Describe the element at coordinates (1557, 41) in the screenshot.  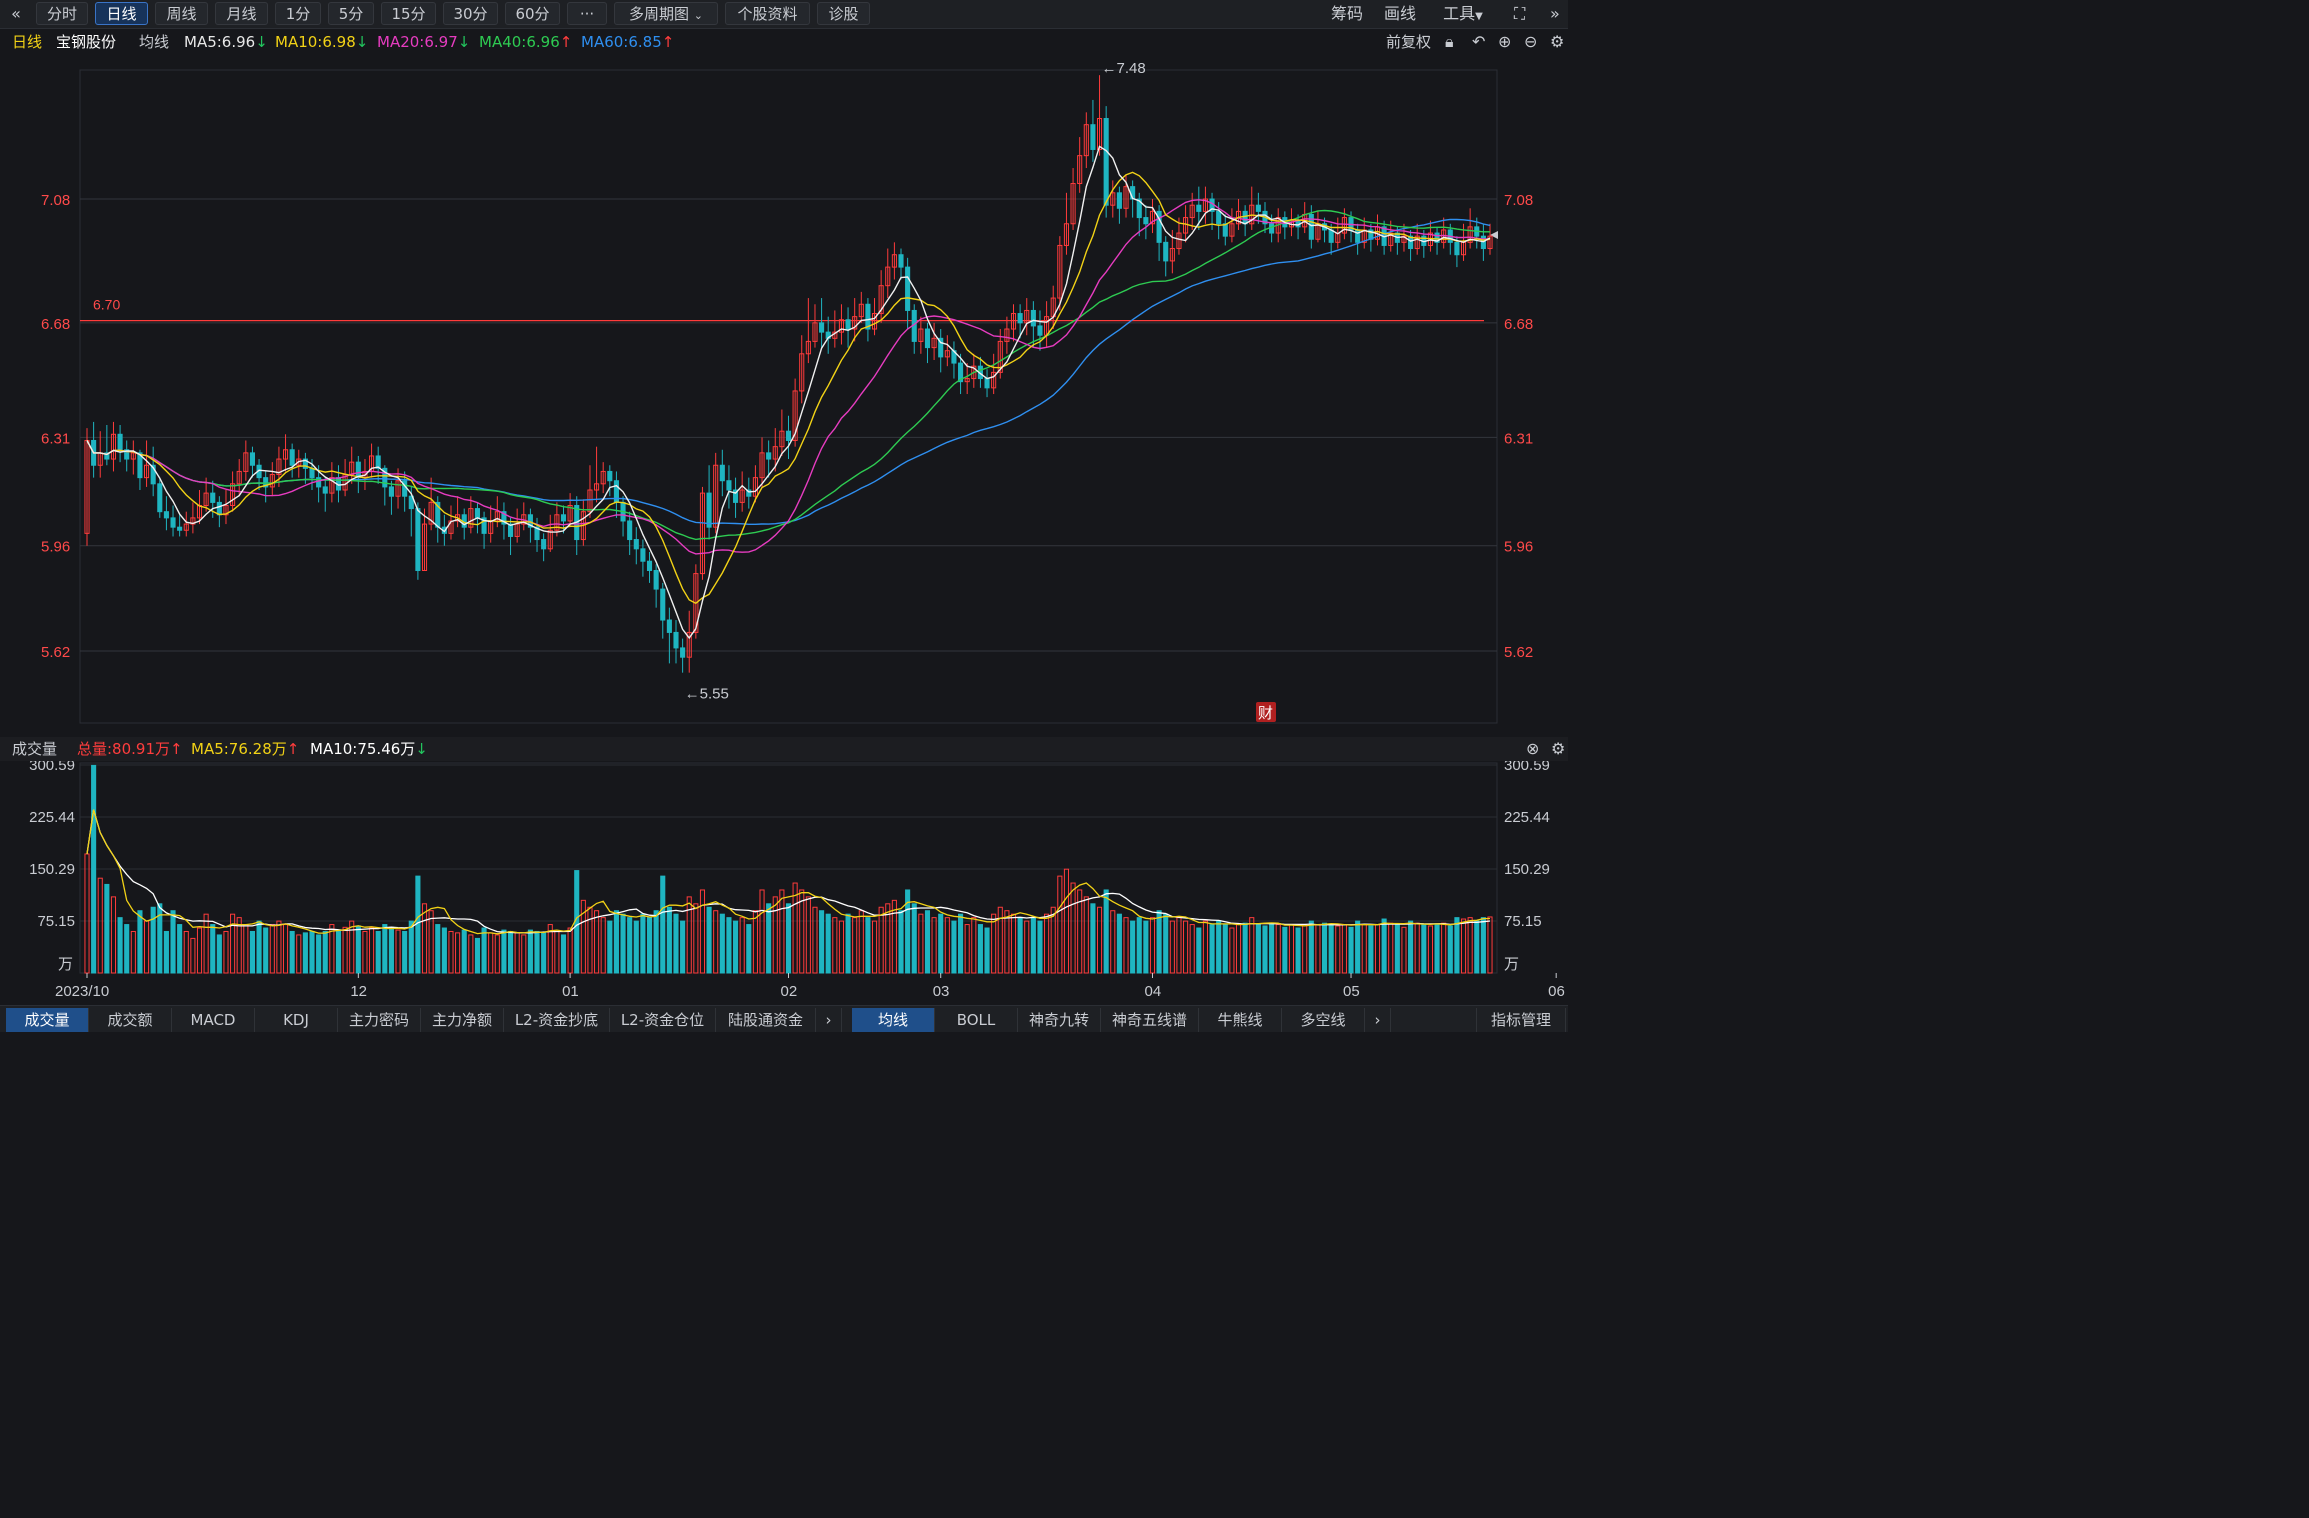
I see `settings-gear-icon: ⚙` at that location.